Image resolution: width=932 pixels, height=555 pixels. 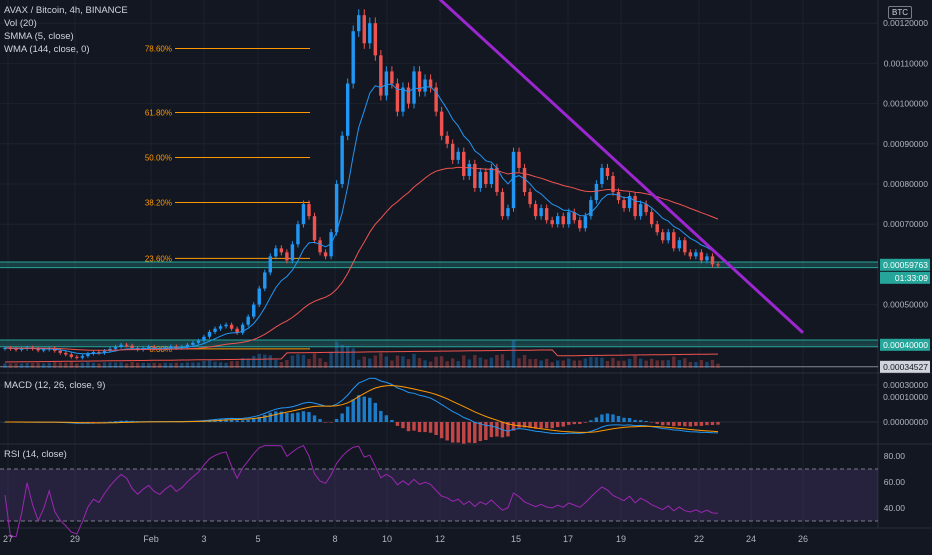 I want to click on rsi-tick-label: 60.00, so click(x=895, y=482).